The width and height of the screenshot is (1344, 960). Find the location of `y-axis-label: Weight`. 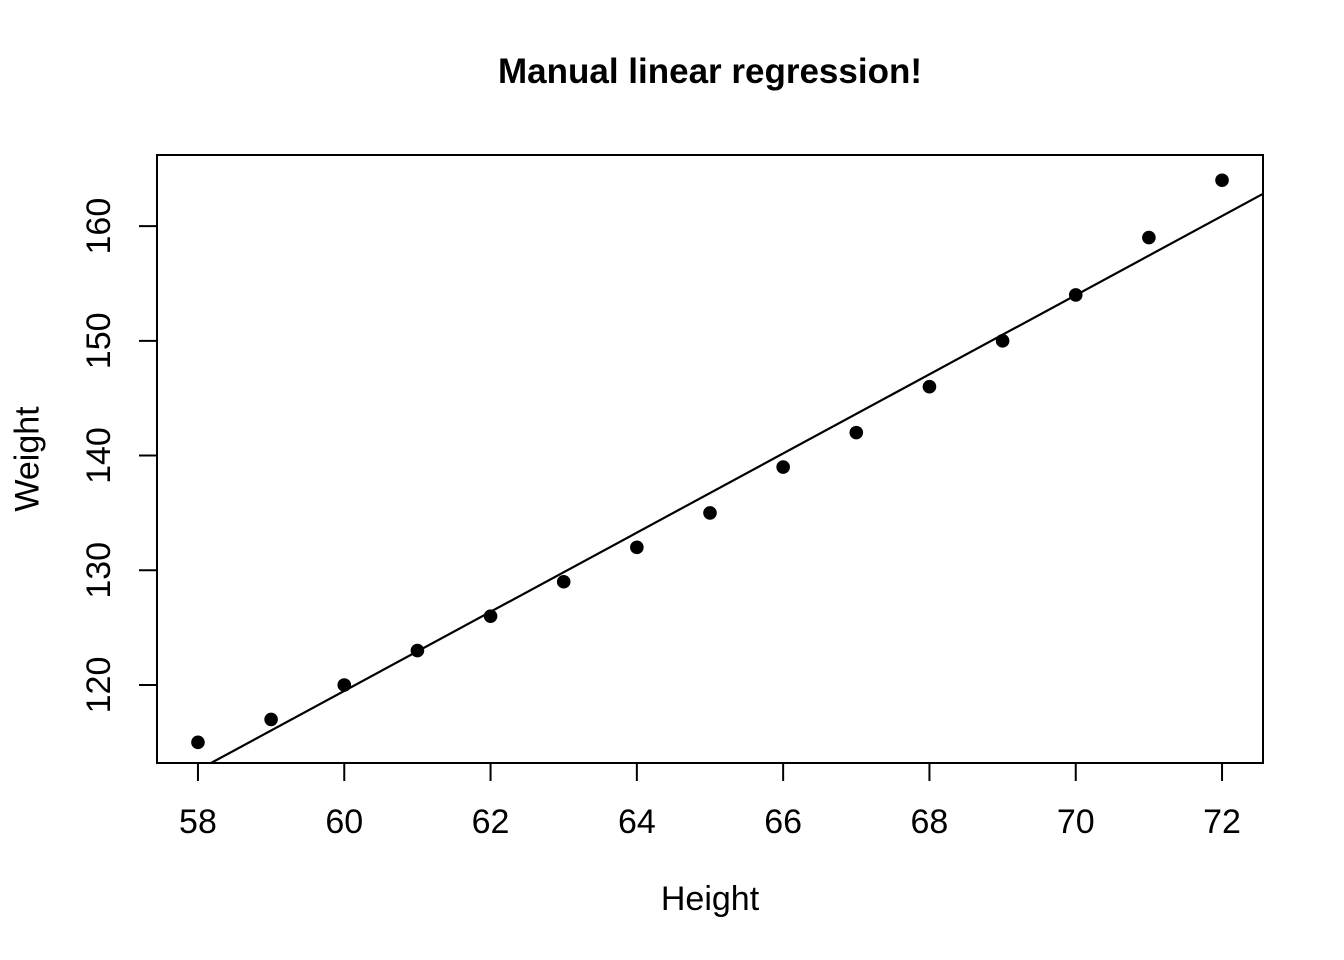

y-axis-label: Weight is located at coordinates (27, 459).